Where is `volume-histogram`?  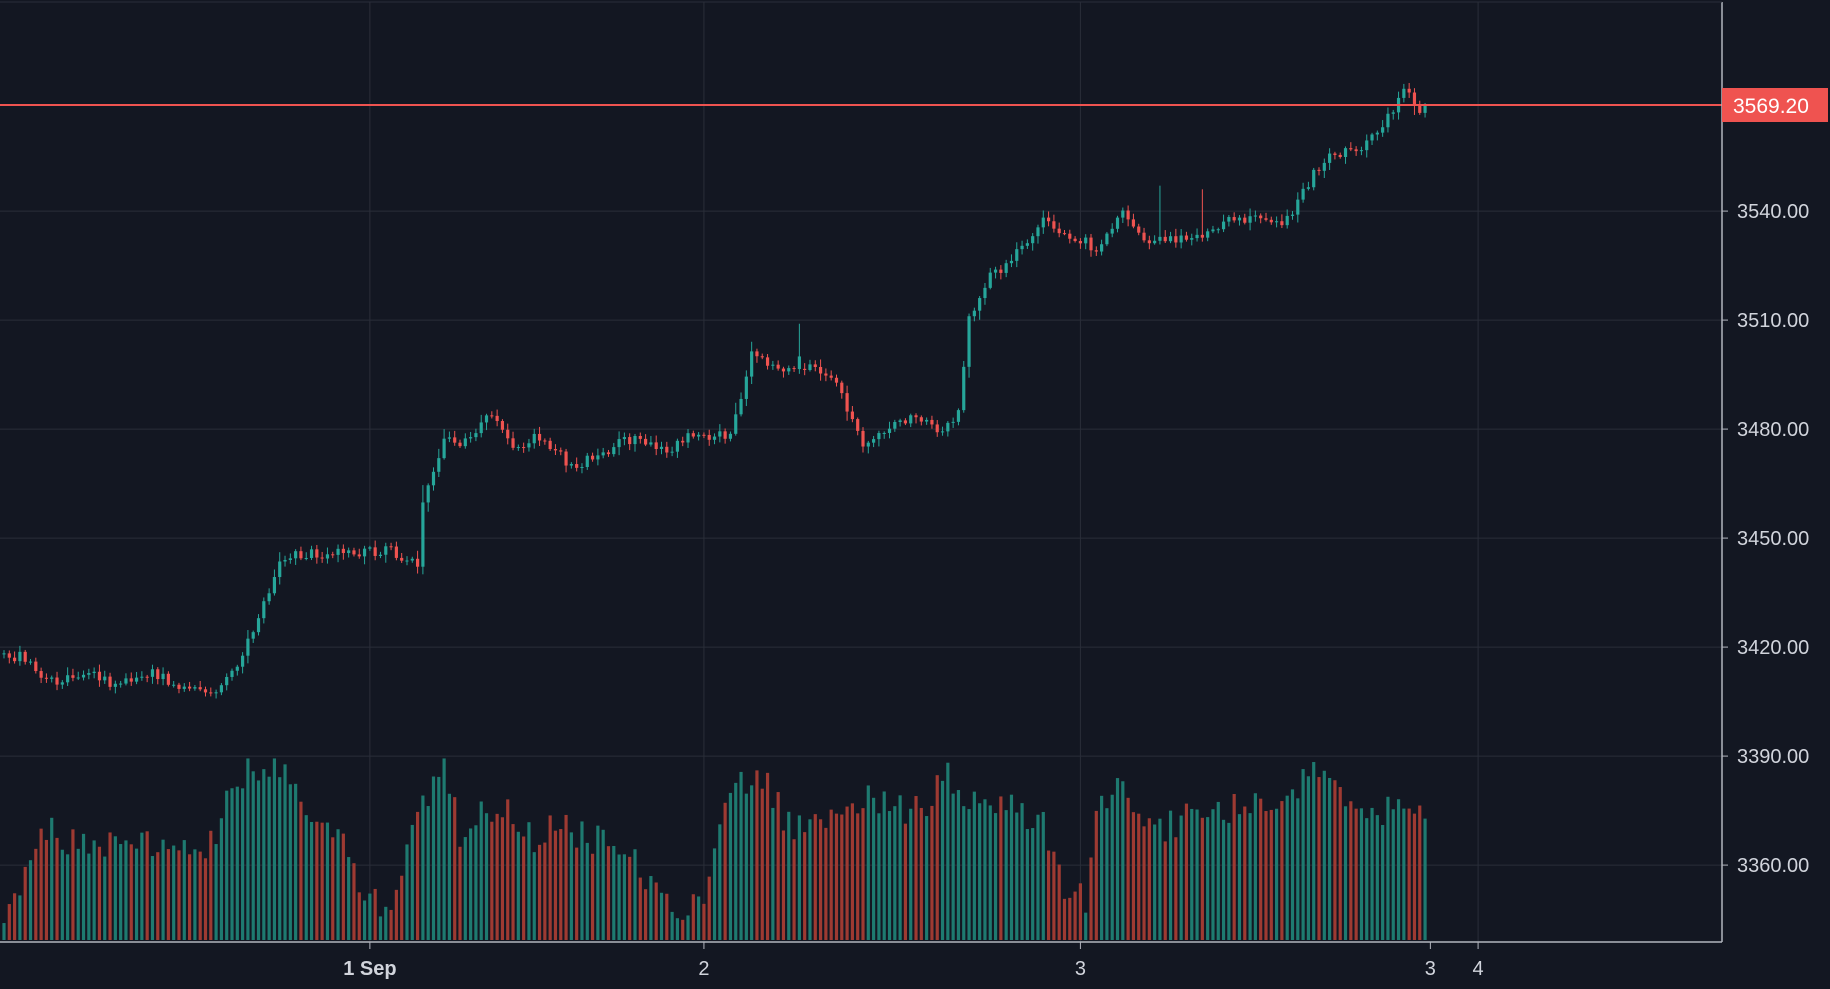
volume-histogram is located at coordinates (714, 849).